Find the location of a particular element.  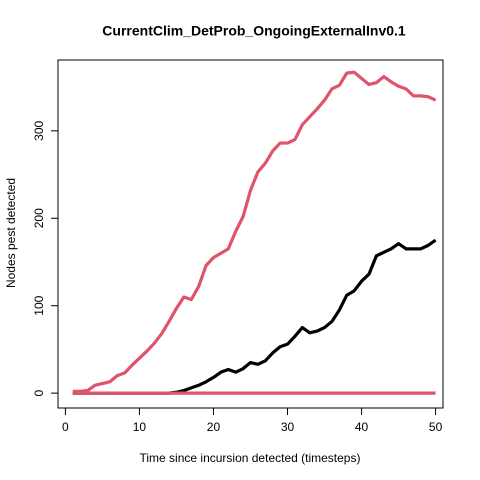

x-tick-label: 30 is located at coordinates (288, 427).